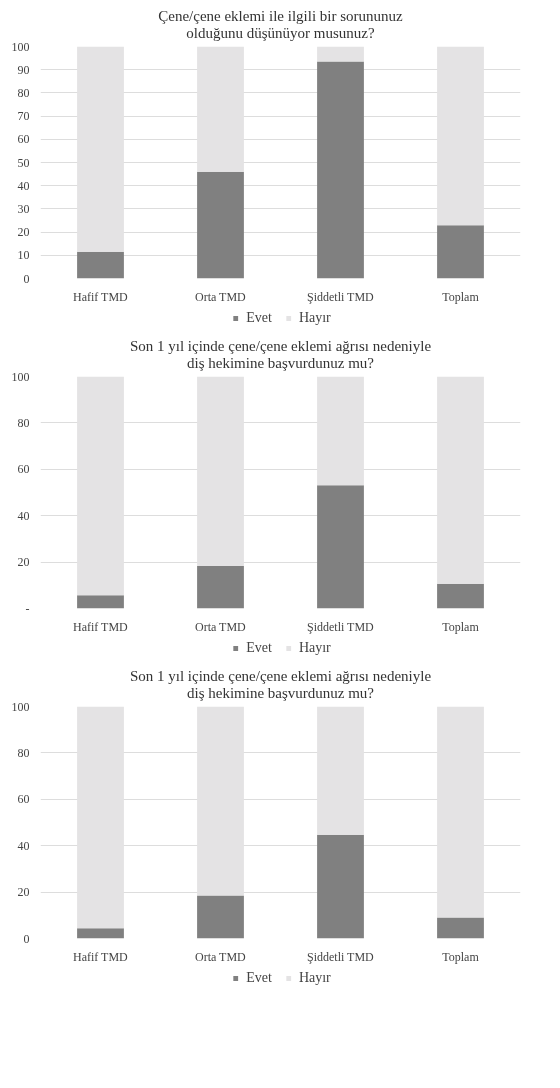 This screenshot has height=1088, width=560. What do you see at coordinates (27, 608) in the screenshot?
I see `y-tick-label: -` at bounding box center [27, 608].